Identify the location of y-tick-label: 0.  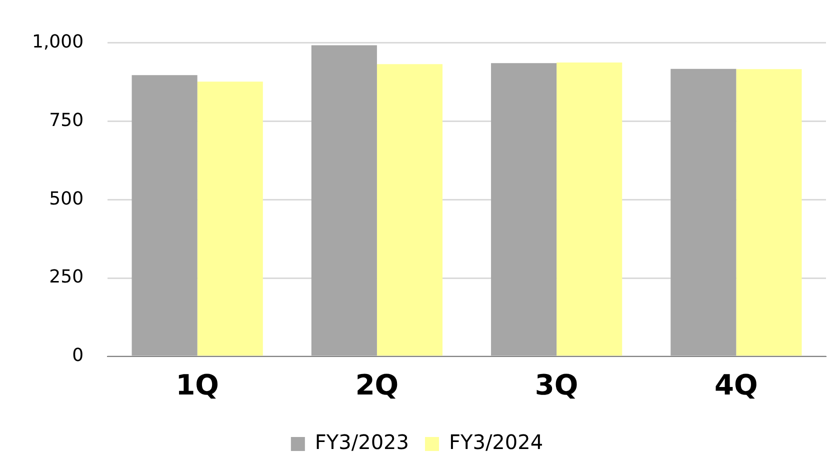
(78, 355).